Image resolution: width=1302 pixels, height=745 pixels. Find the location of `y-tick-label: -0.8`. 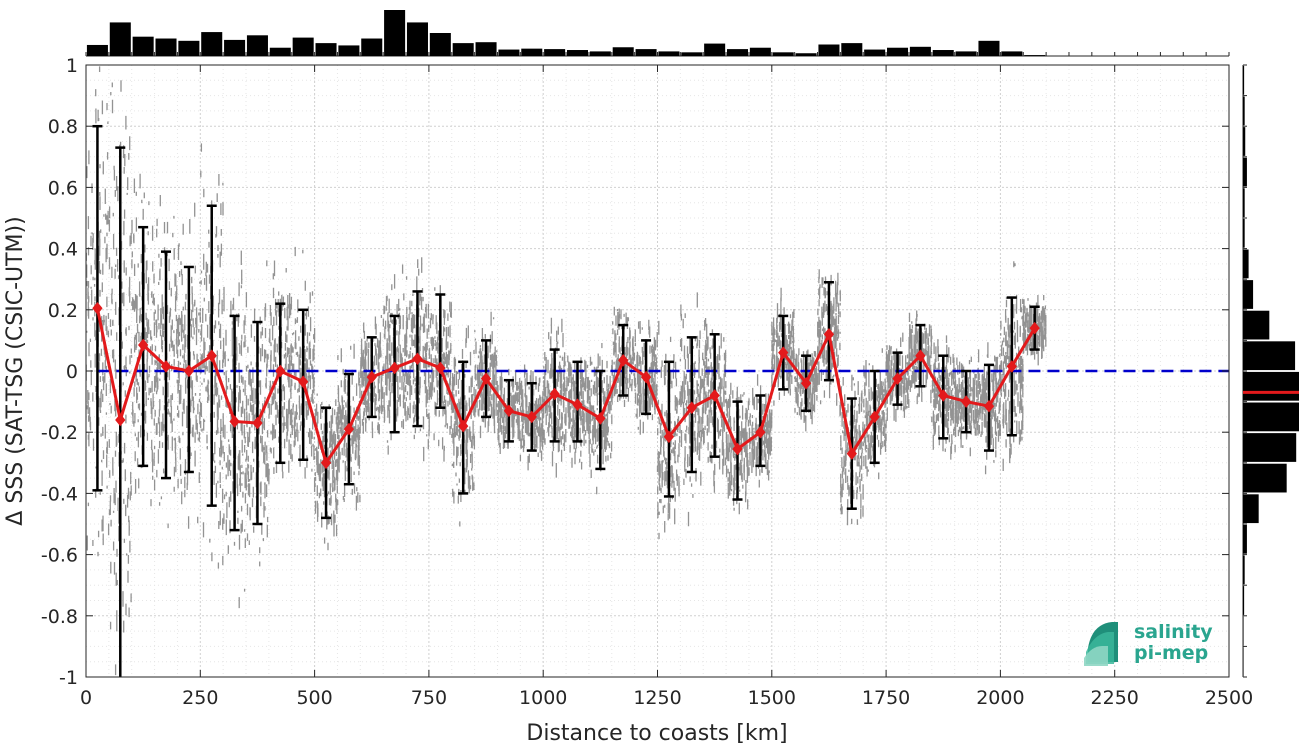

y-tick-label: -0.8 is located at coordinates (59, 617).